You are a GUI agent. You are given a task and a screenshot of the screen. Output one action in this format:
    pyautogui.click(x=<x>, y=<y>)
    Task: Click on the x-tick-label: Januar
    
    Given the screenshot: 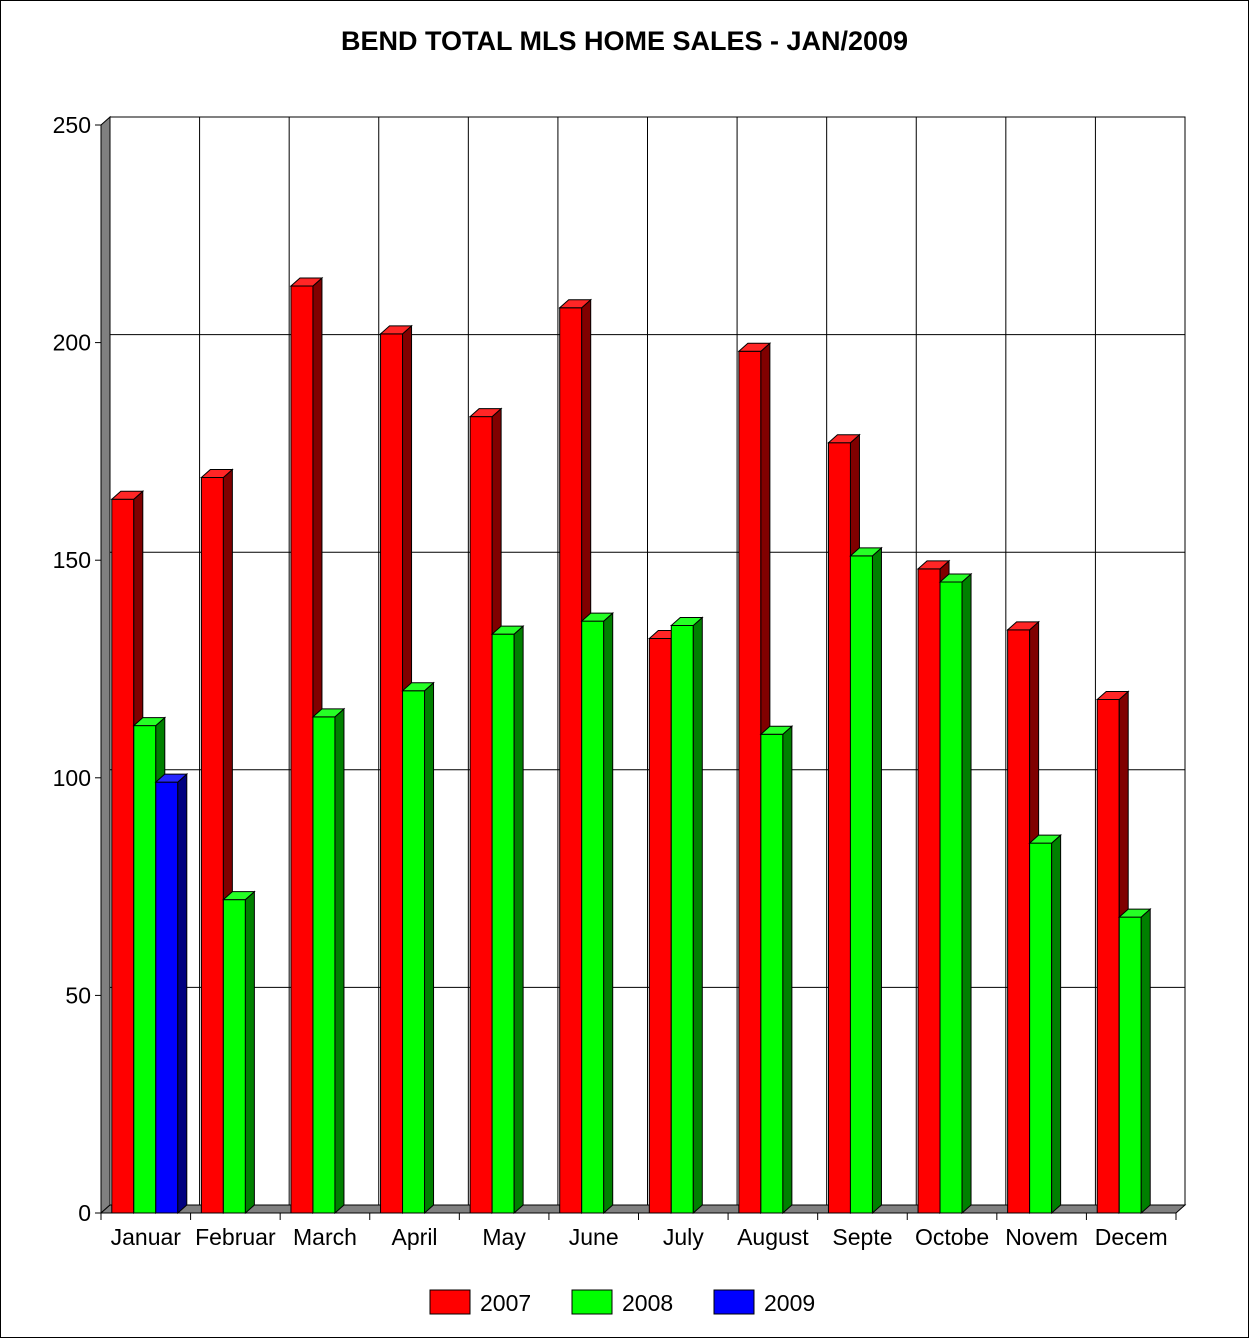 What is the action you would take?
    pyautogui.click(x=146, y=1237)
    